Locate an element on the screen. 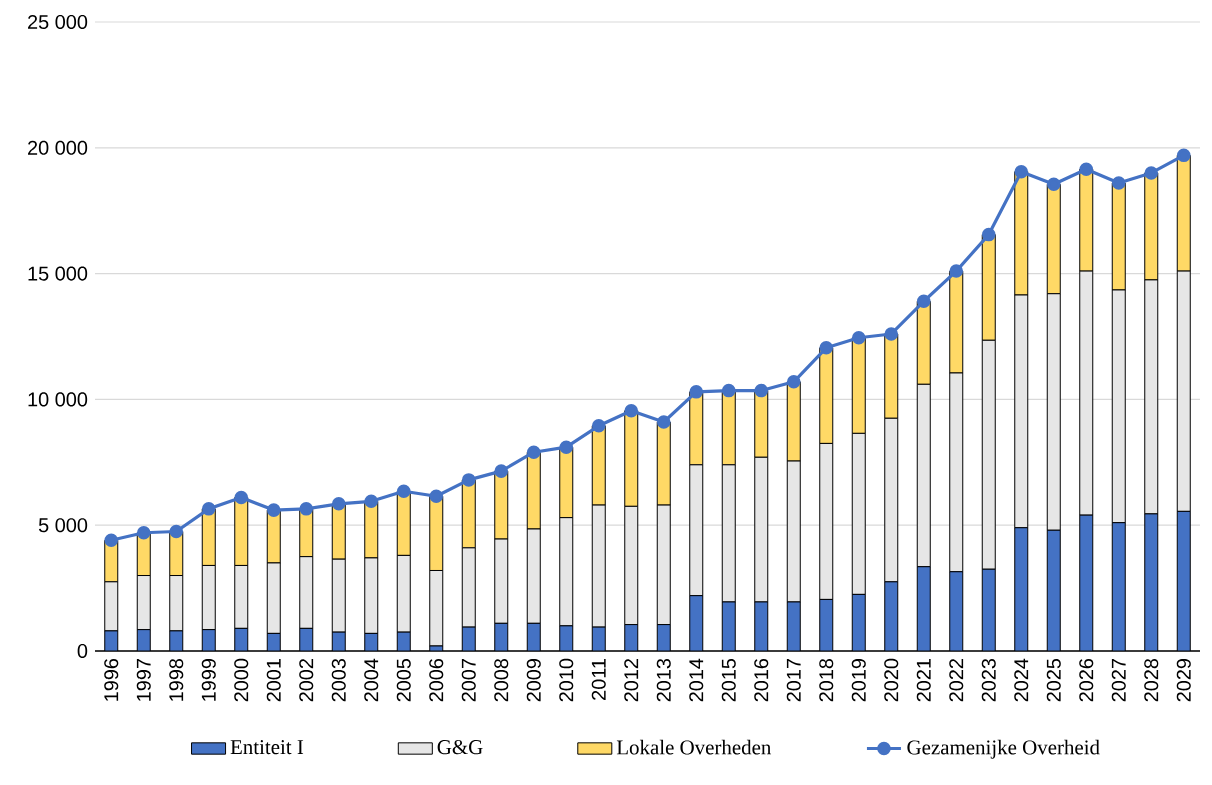 Image resolution: width=1212 pixels, height=785 pixels. x-tick-label: 2017 is located at coordinates (793, 680).